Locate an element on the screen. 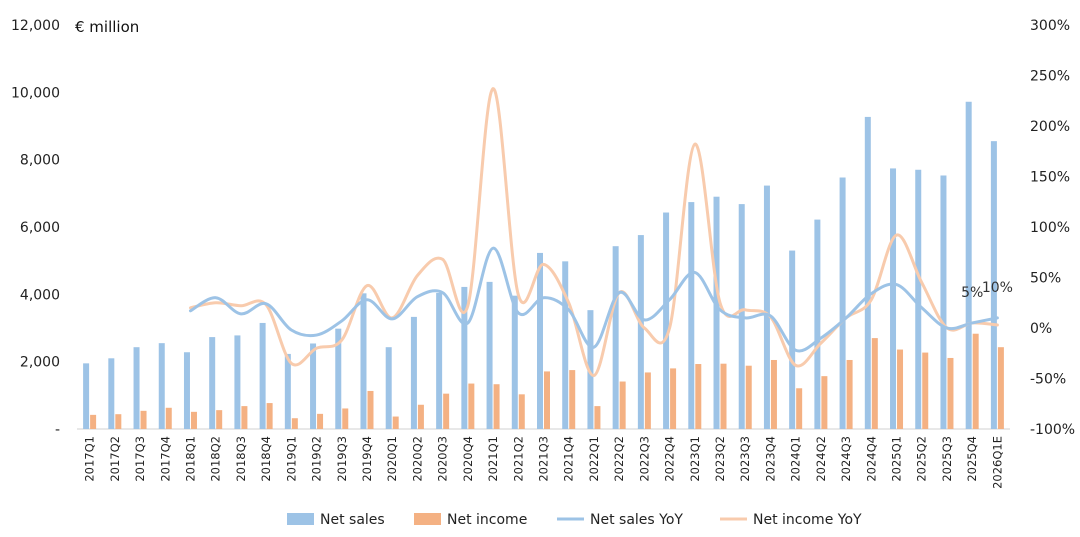 This screenshot has width=1080, height=537. x-tick-label: 2024Q2 is located at coordinates (821, 459).